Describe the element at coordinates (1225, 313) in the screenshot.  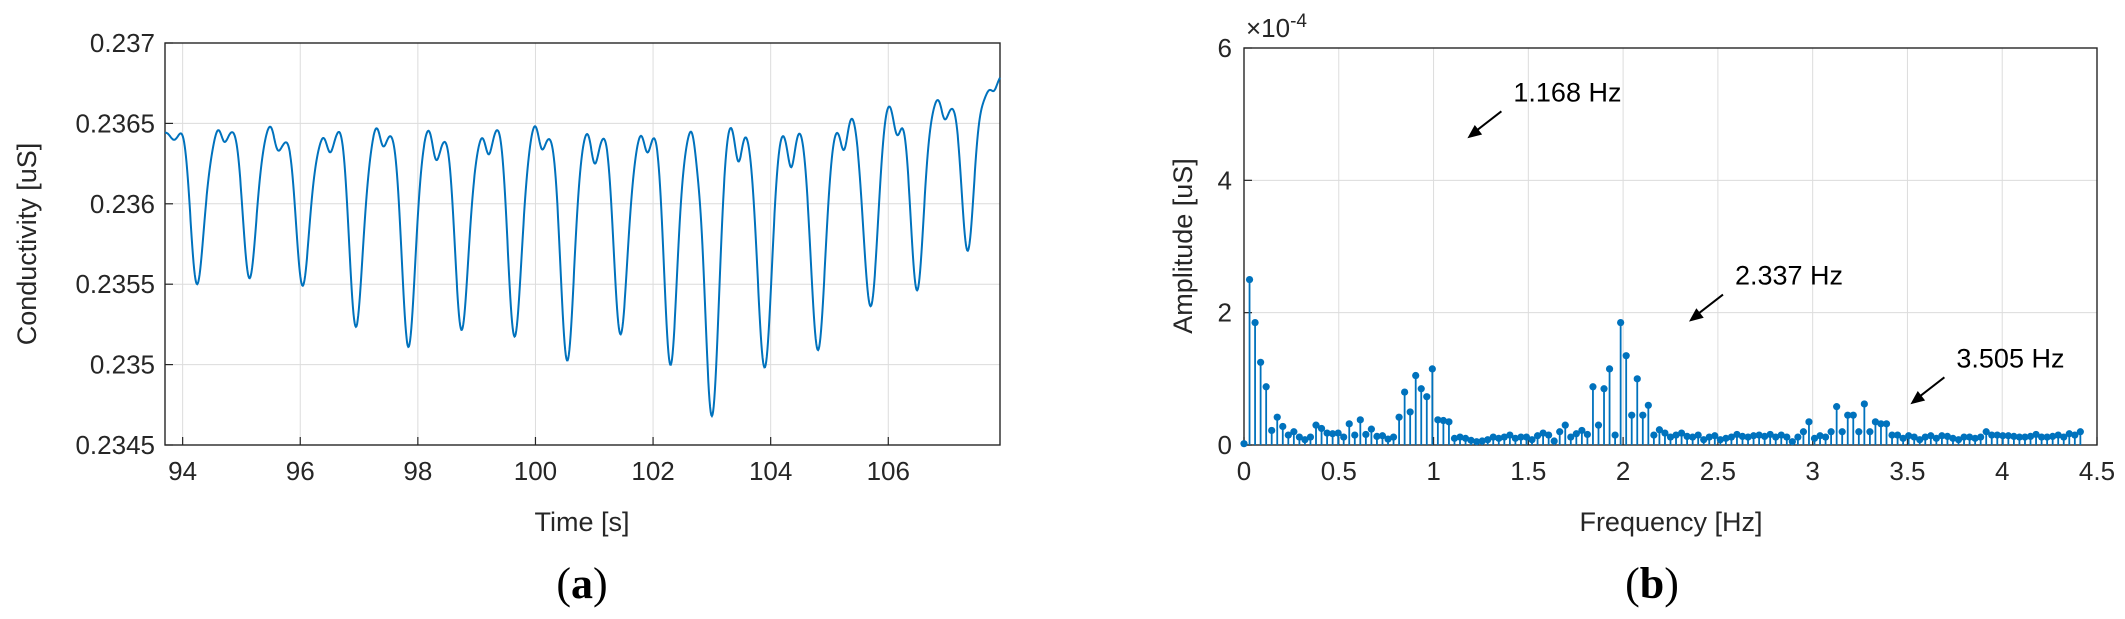
I see `panel-b-y-tick-label: 2` at that location.